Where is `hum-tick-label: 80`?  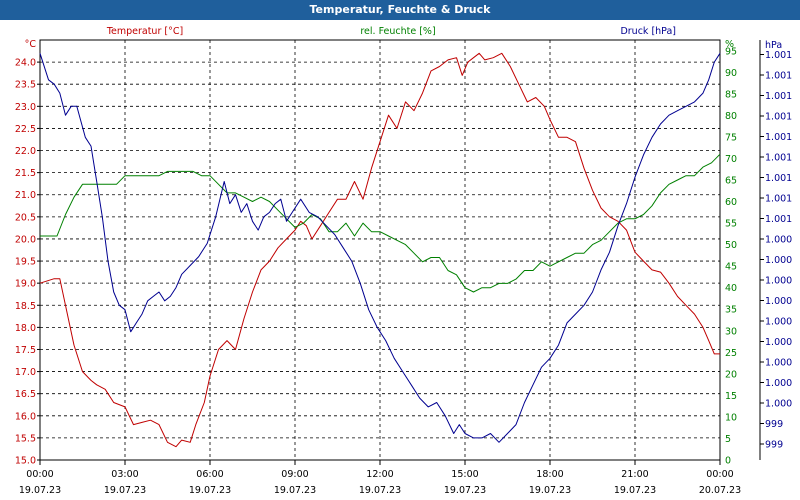
hum-tick-label: 80 is located at coordinates (731, 116).